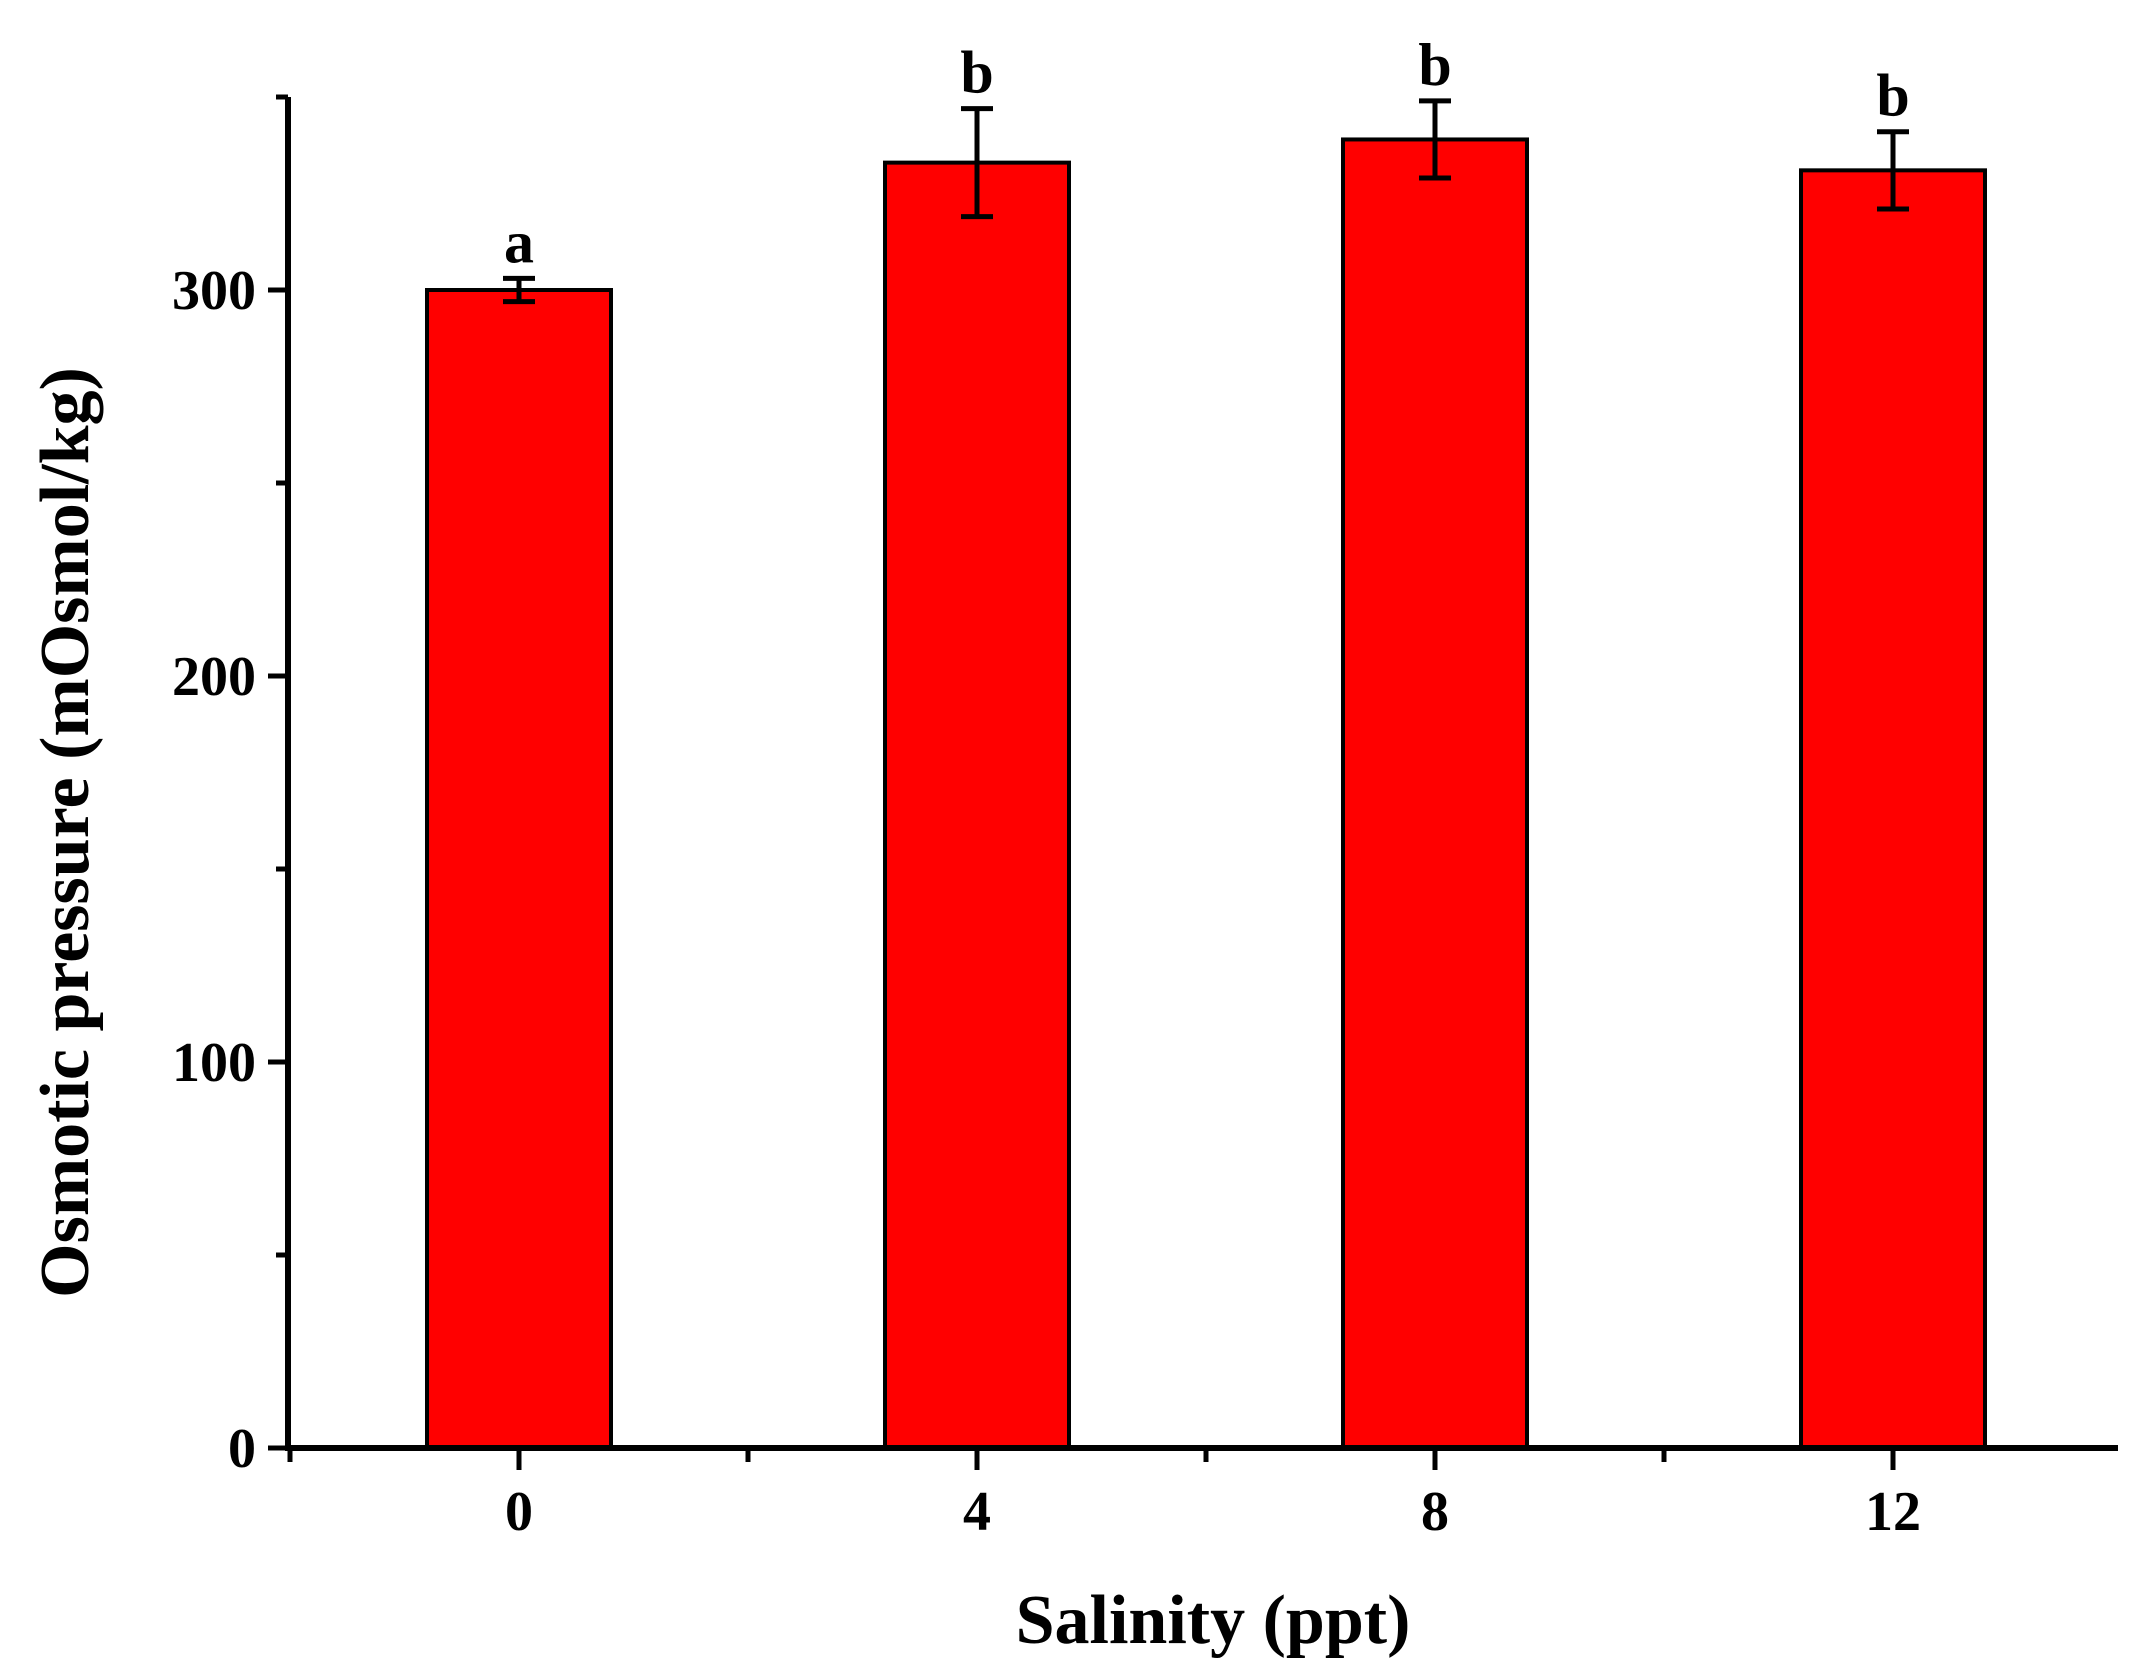  What do you see at coordinates (519, 242) in the screenshot?
I see `significance-letter-0: a` at bounding box center [519, 242].